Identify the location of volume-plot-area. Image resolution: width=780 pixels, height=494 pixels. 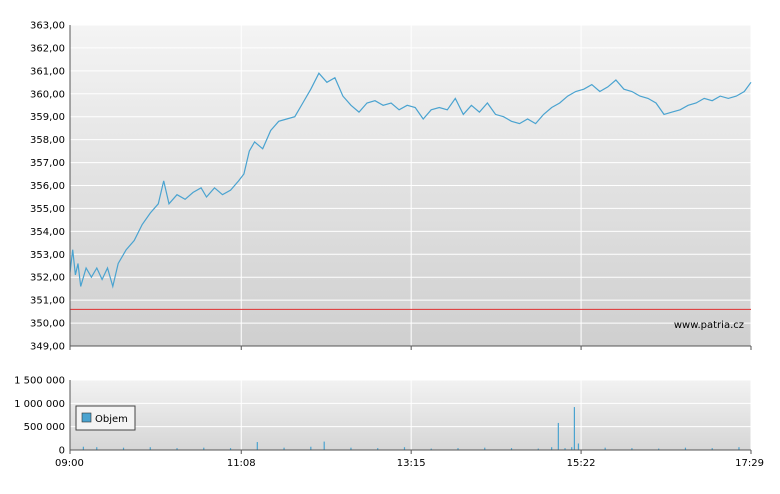
(410, 415).